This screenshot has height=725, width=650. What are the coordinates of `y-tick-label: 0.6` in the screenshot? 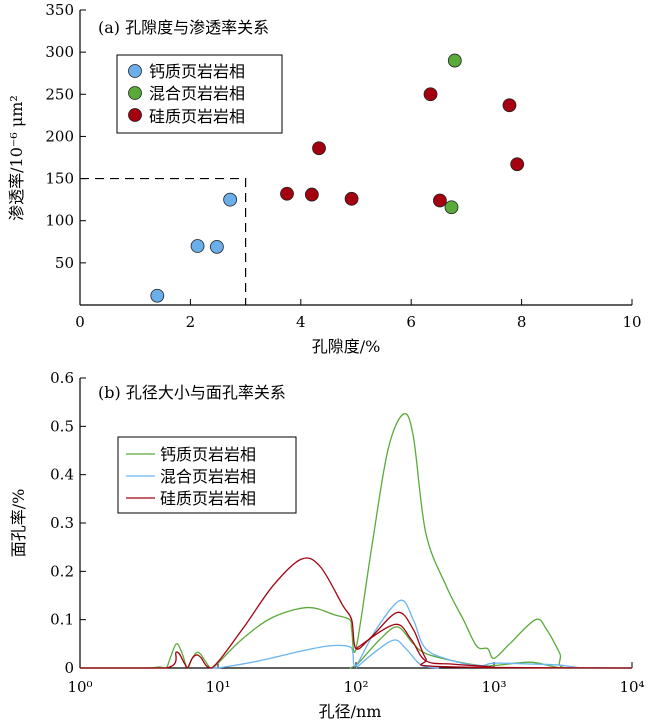 It's located at (62, 378).